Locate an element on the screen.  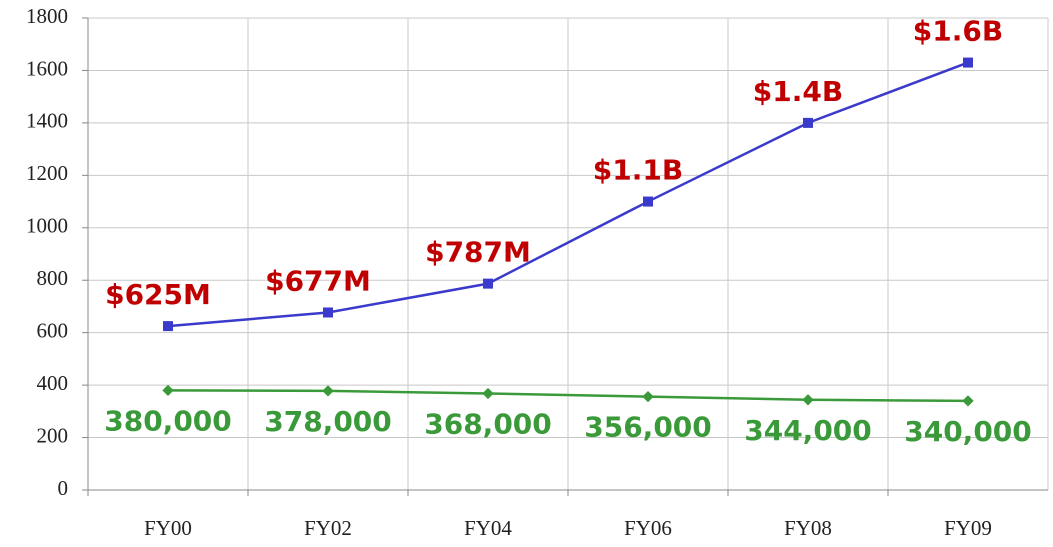
x-tick-label: FY08 is located at coordinates (808, 528).